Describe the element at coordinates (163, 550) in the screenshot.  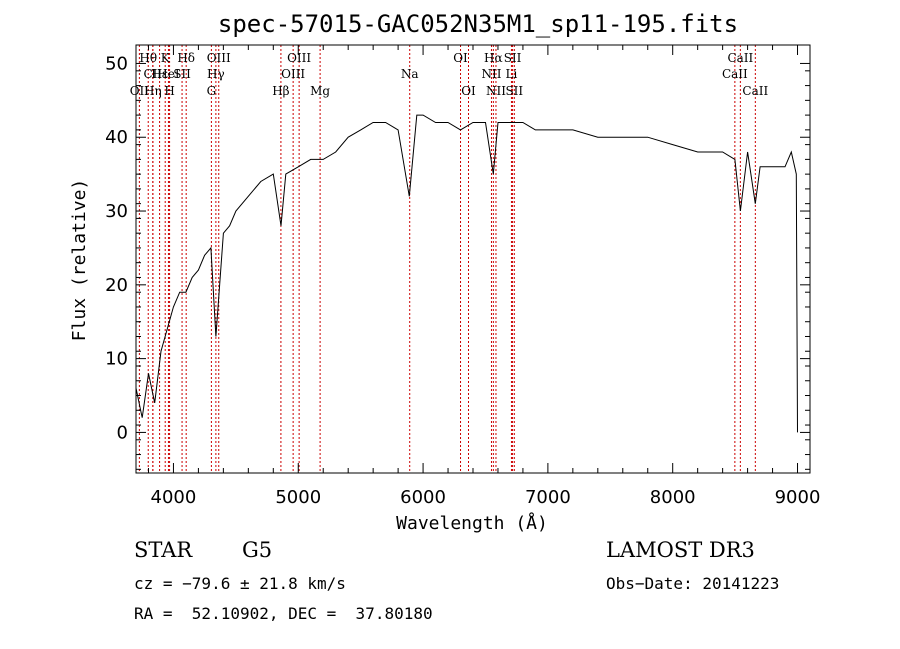
I see `object-class: STAR` at that location.